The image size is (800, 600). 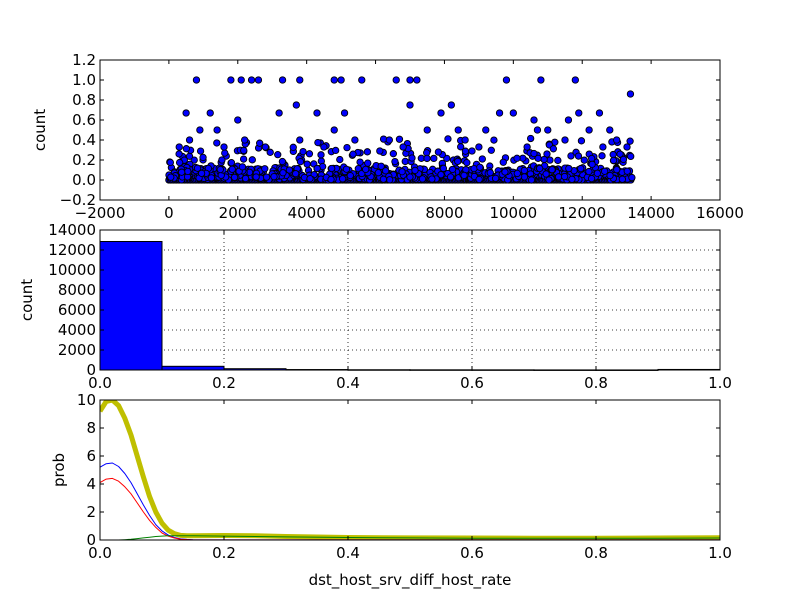 I want to click on y-tick-label: 0.2, so click(x=84, y=160).